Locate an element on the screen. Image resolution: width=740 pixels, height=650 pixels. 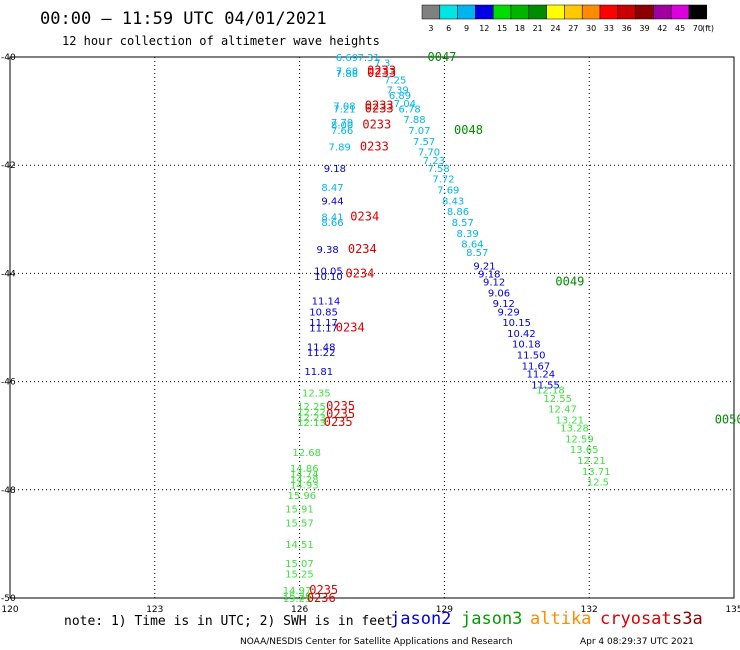
y-tick-label: -48 is located at coordinates (8, 491).